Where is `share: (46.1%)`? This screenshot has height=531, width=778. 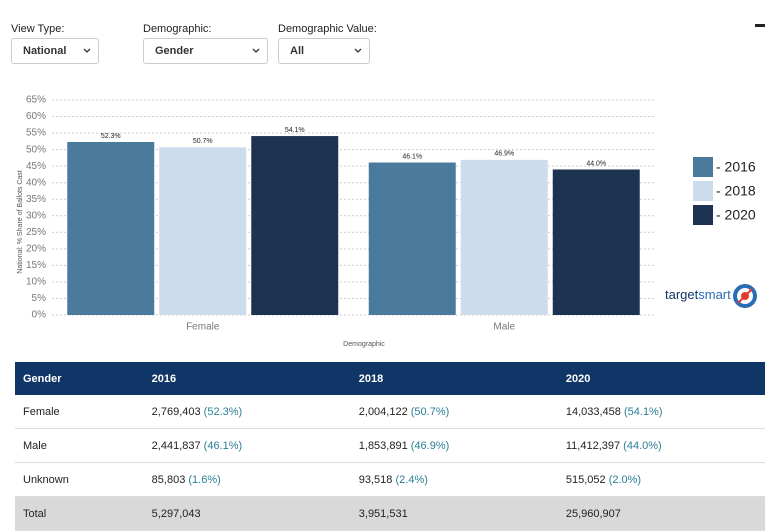
share: (46.1%) is located at coordinates (223, 445).